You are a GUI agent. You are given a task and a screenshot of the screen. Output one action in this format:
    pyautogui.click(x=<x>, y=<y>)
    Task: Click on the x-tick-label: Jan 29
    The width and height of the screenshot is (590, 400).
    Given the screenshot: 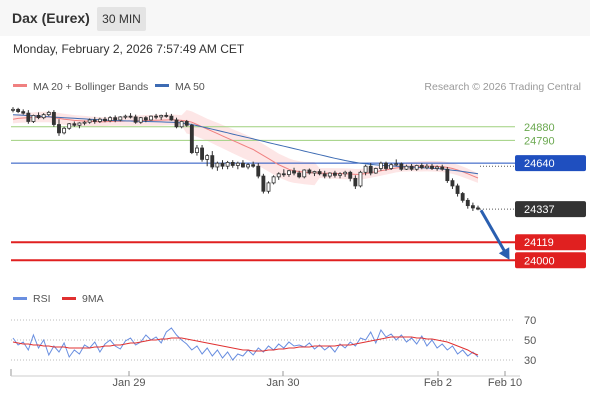 What is the action you would take?
    pyautogui.click(x=128, y=383)
    